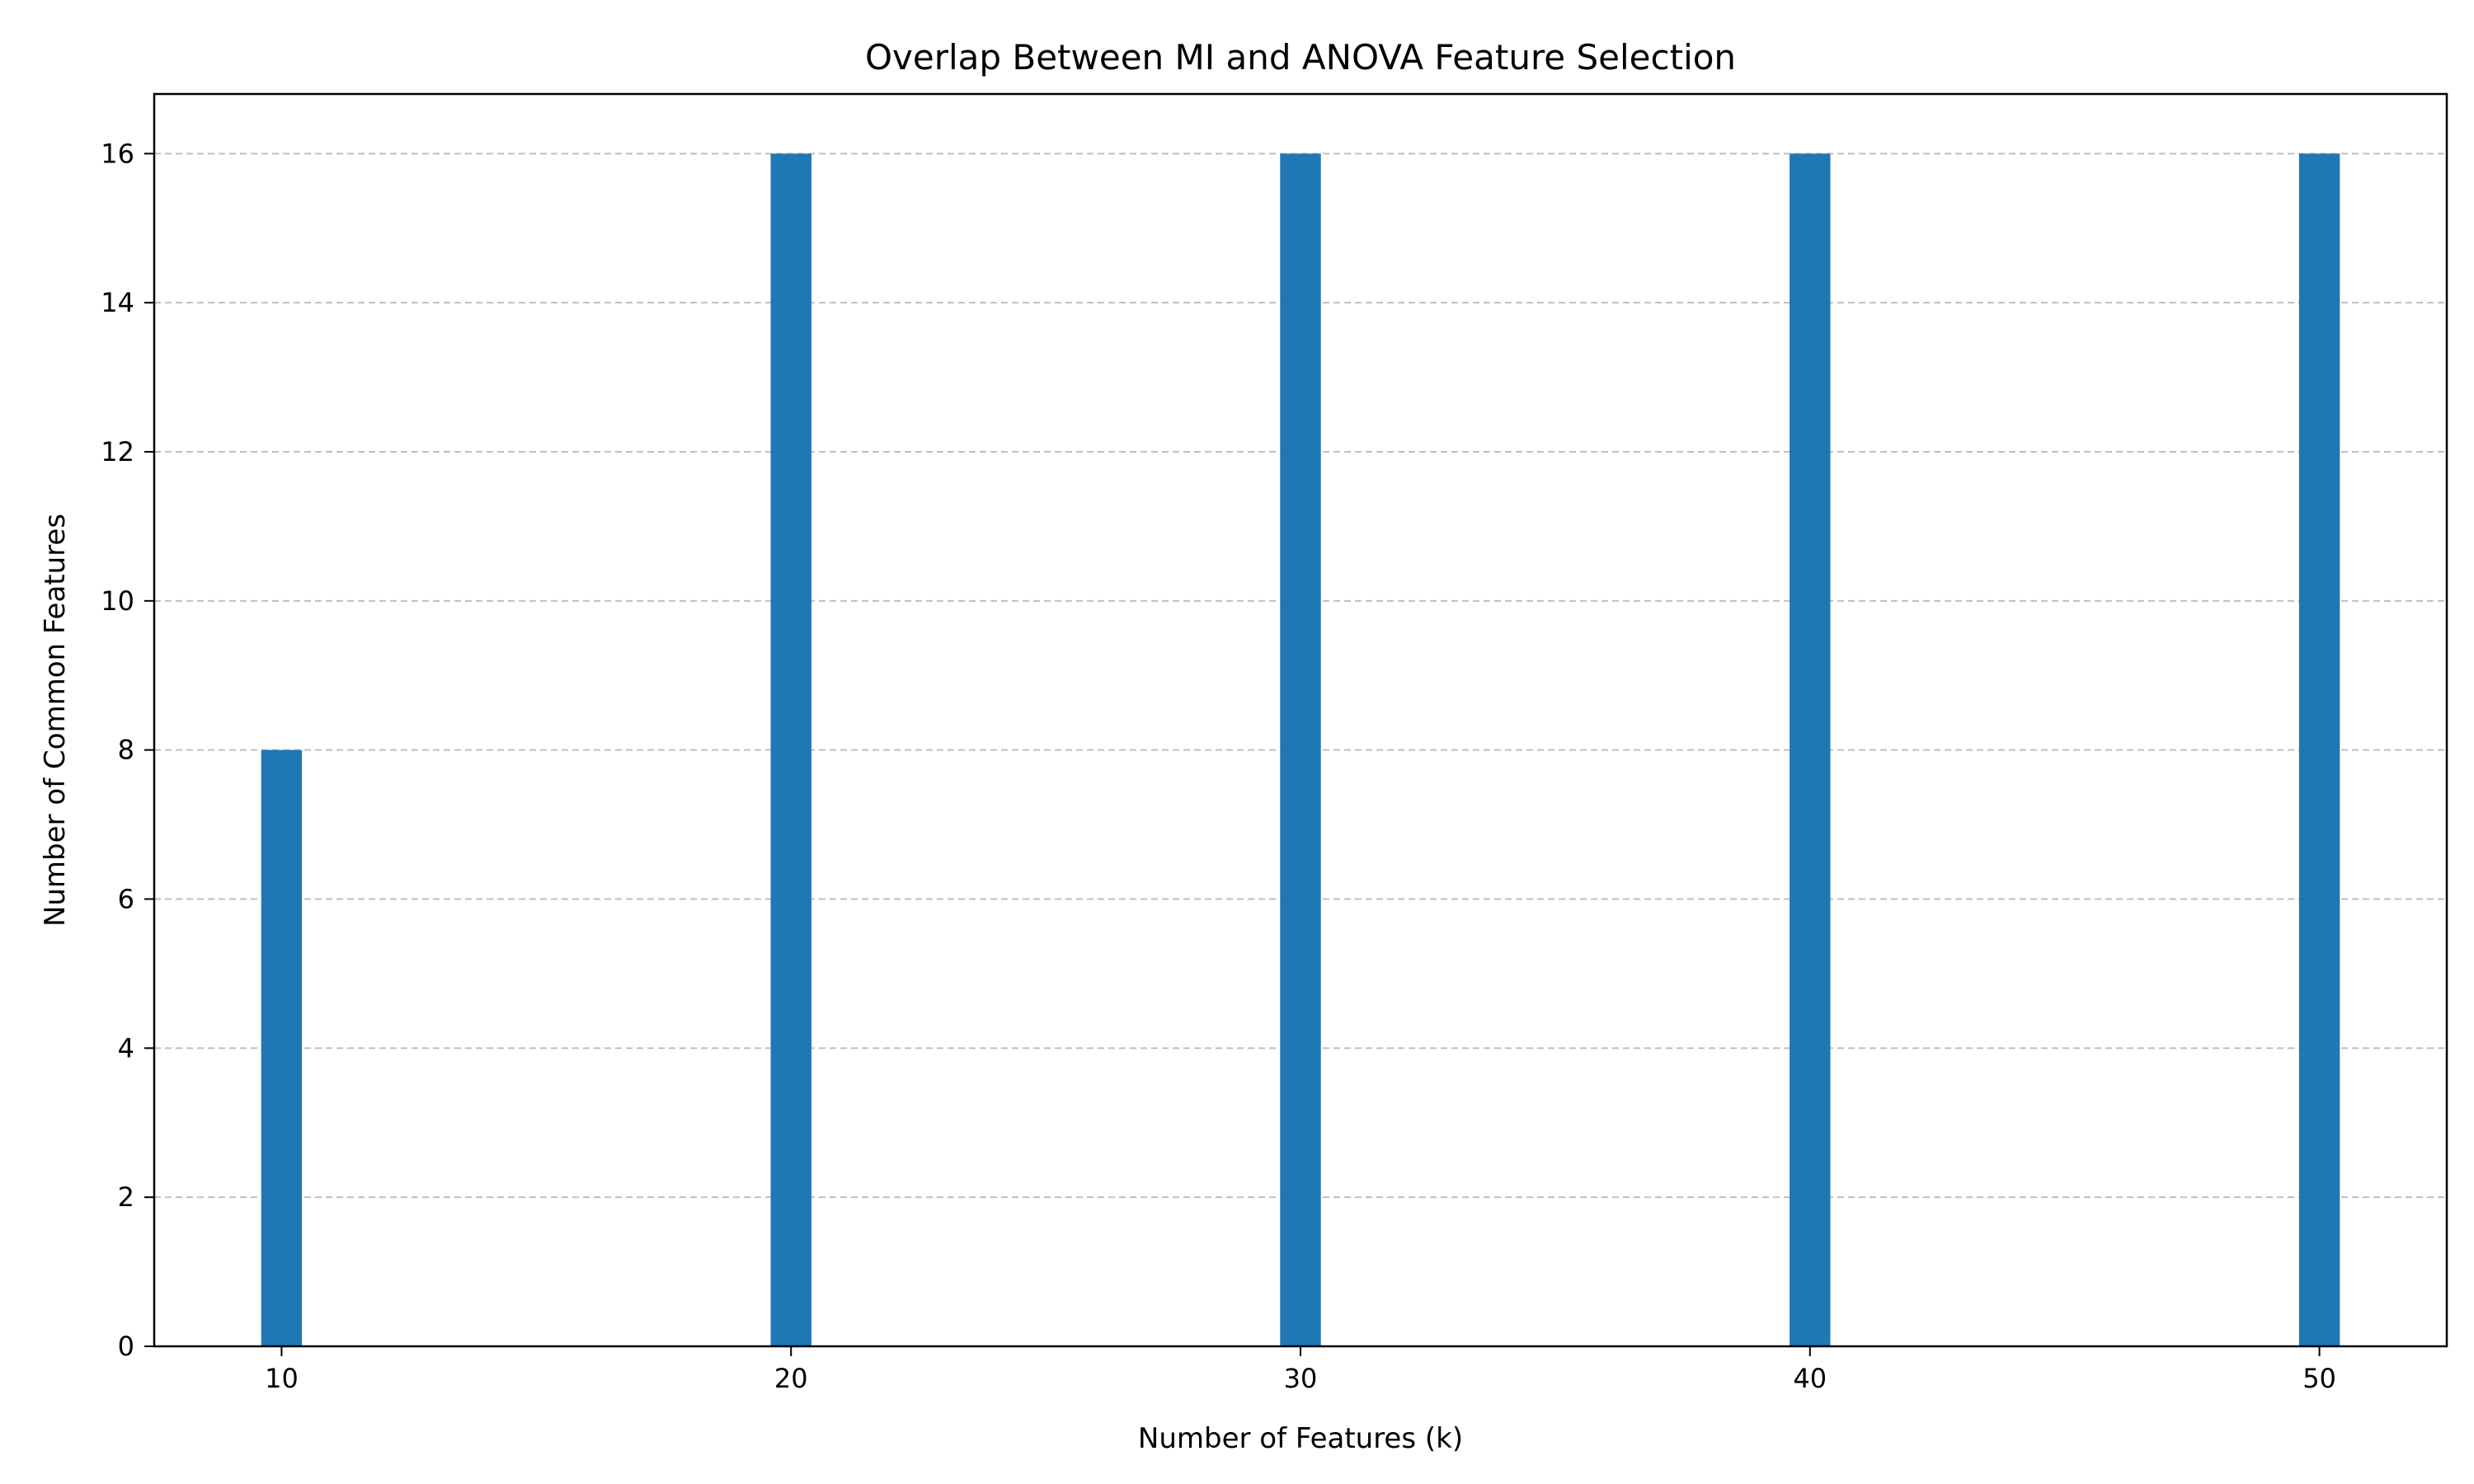 The height and width of the screenshot is (1484, 2474). Describe the element at coordinates (282, 1378) in the screenshot. I see `x-tick-label: 10` at that location.